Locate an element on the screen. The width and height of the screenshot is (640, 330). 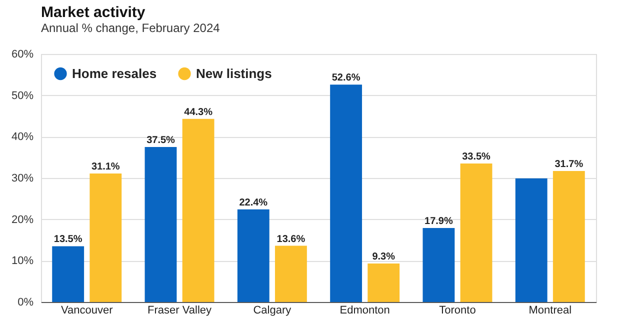
y-tick-label: 50% is located at coordinates (22, 96).